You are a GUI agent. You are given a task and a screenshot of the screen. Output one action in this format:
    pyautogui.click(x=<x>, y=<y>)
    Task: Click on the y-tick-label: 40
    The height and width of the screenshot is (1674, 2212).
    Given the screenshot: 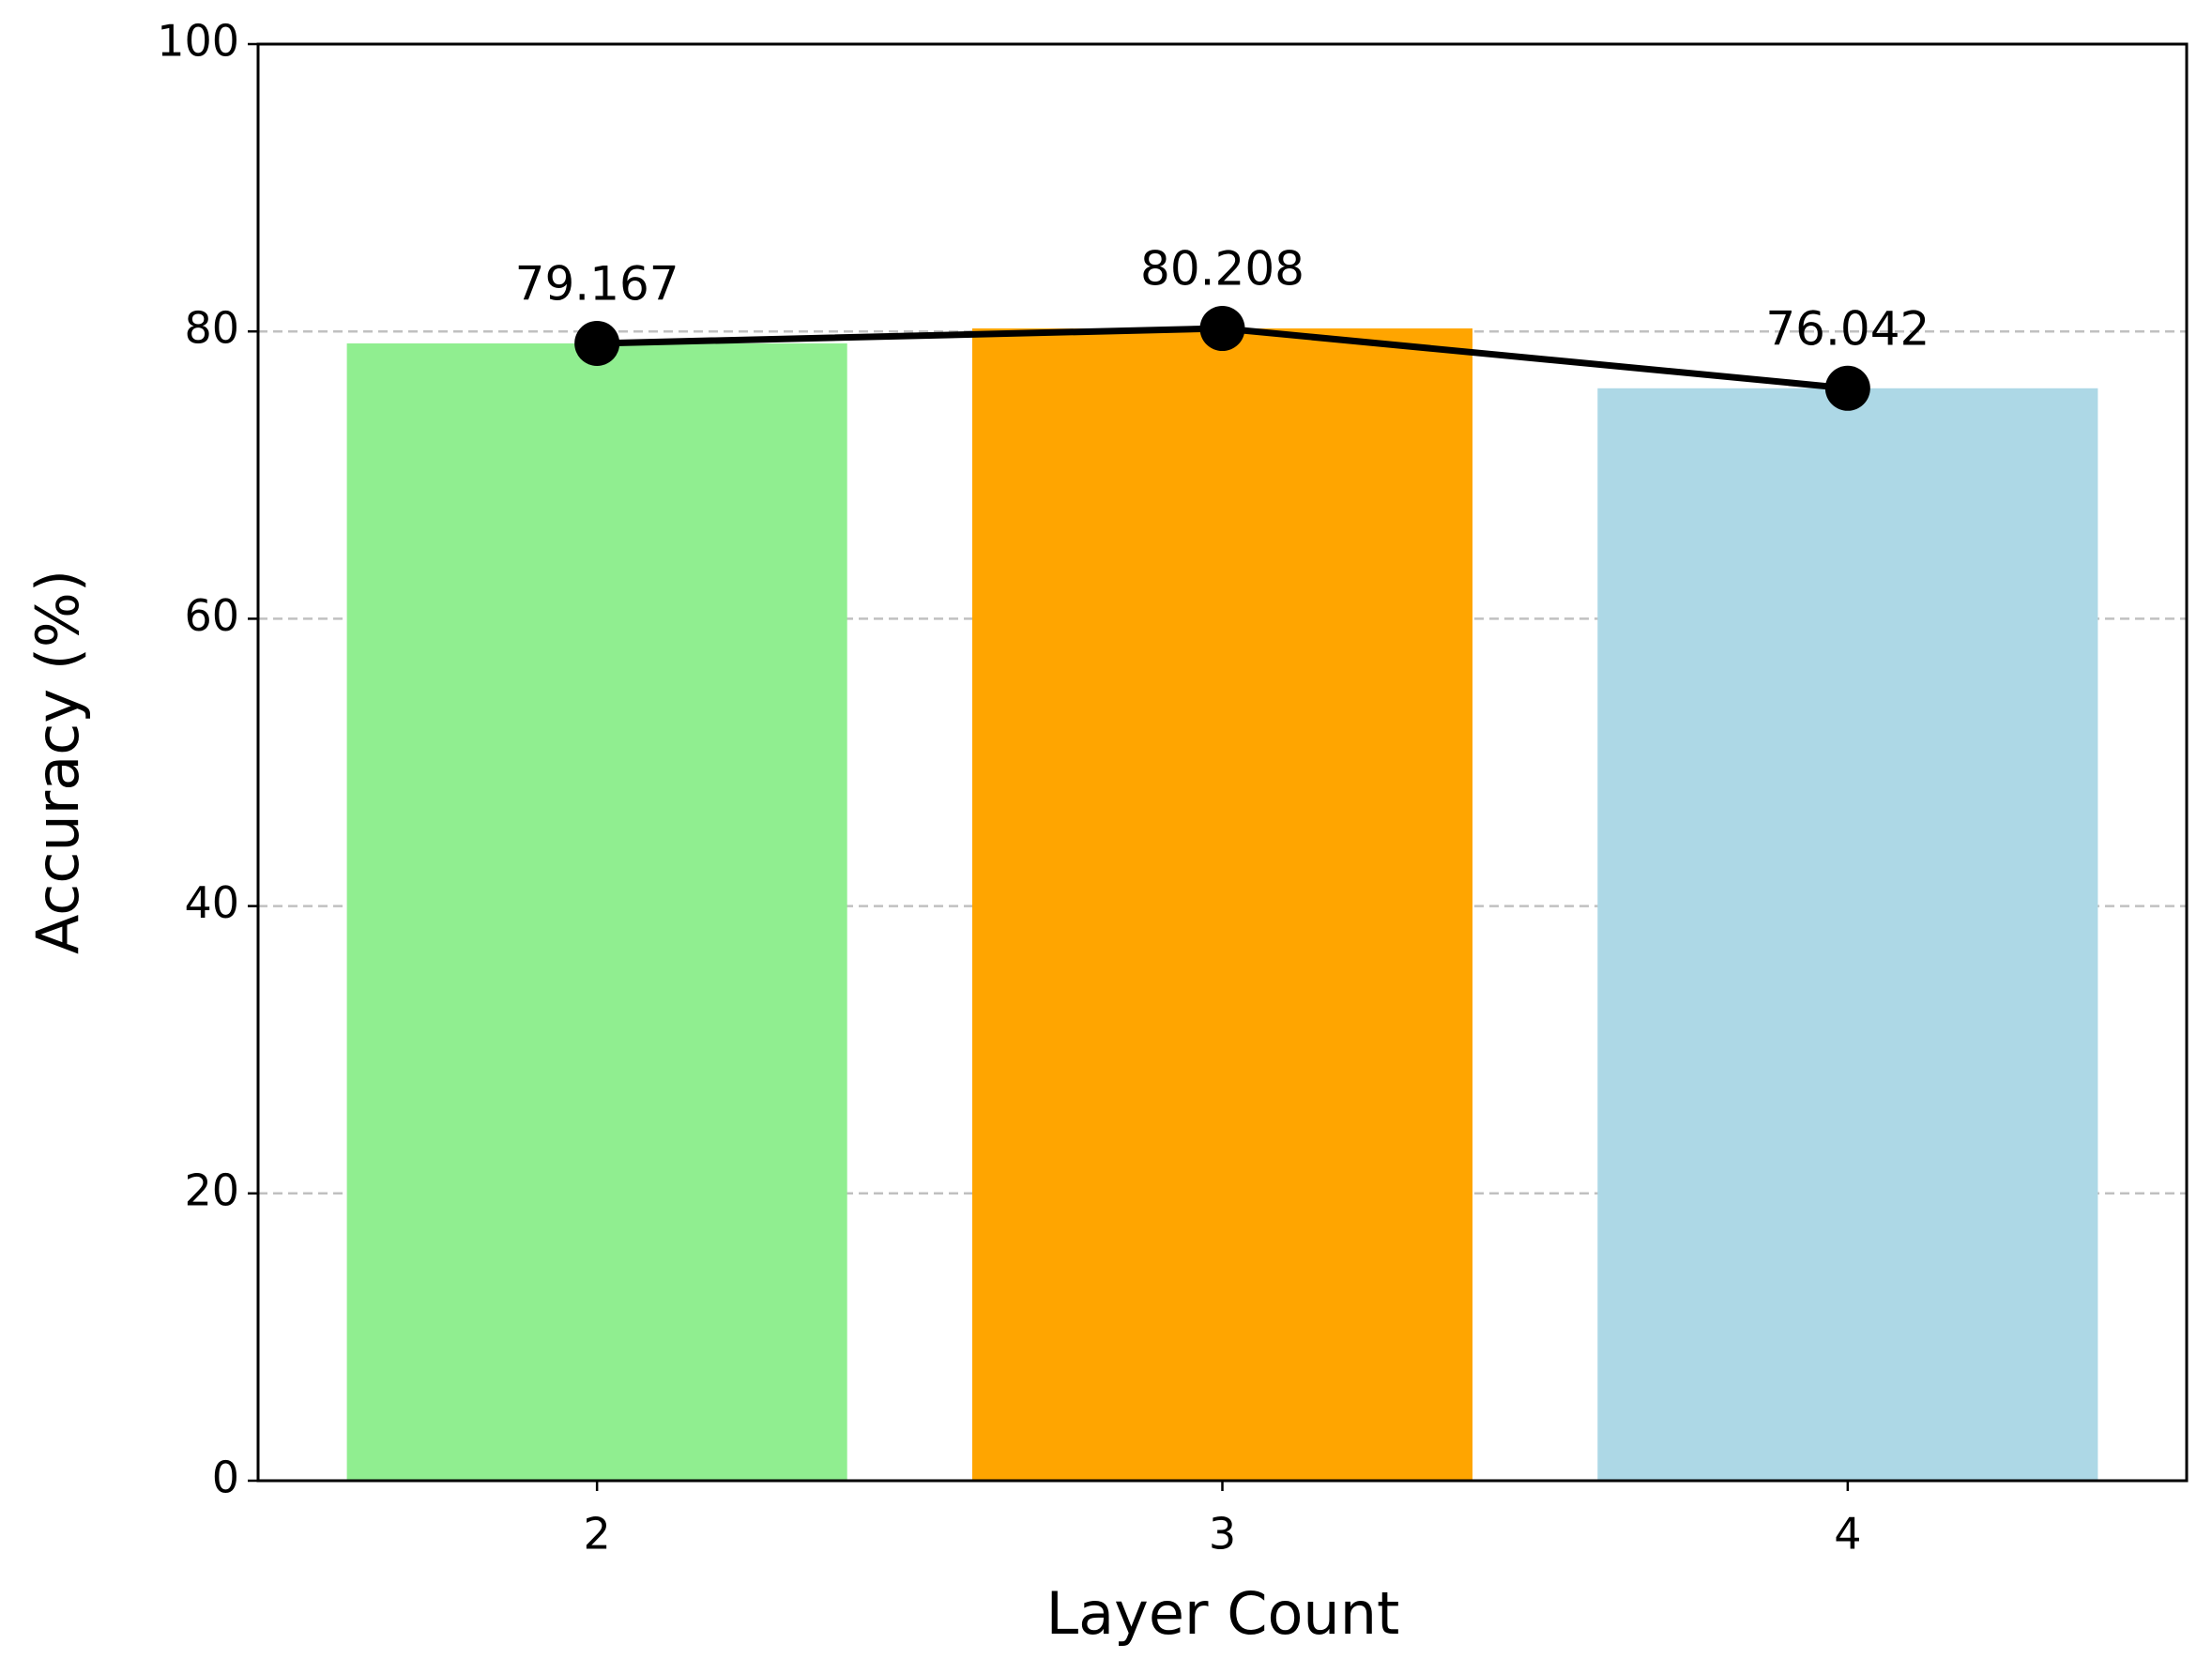 What is the action you would take?
    pyautogui.click(x=211, y=902)
    